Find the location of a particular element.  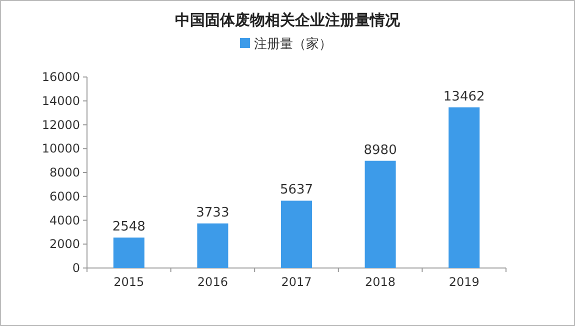

y-tick-label: 0 is located at coordinates (76, 268).